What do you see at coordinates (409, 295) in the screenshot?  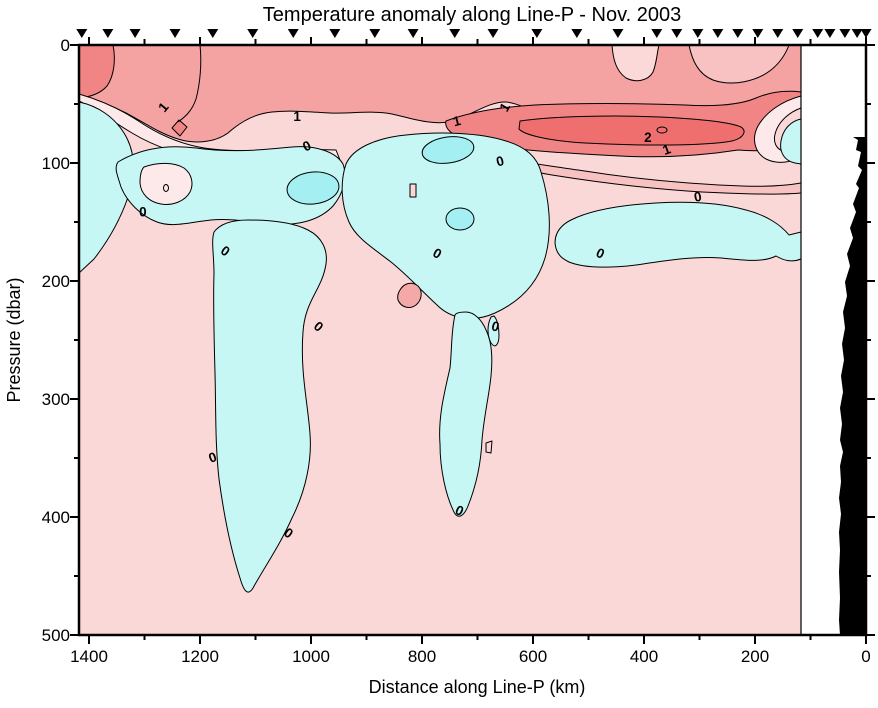 I see `contour-fill-salmon-spot` at bounding box center [409, 295].